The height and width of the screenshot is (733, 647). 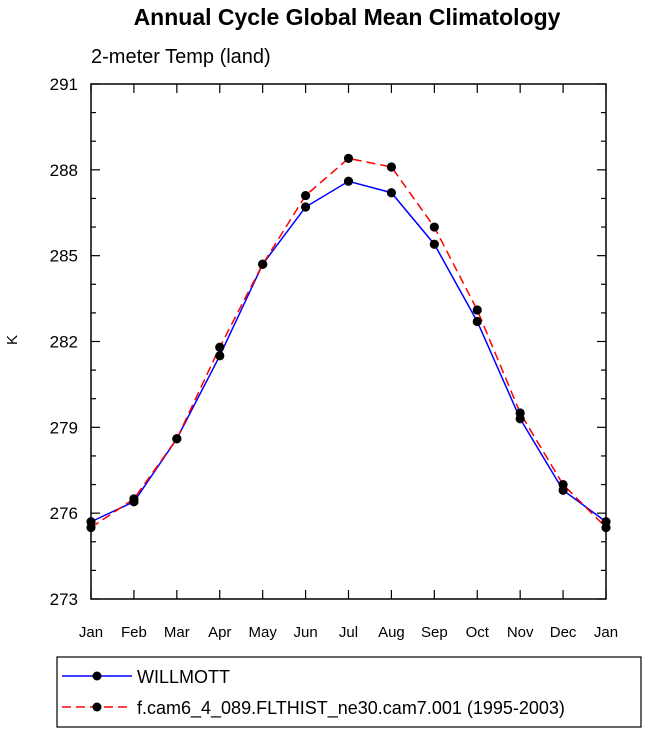 What do you see at coordinates (520, 632) in the screenshot?
I see `x-tick-label: Nov` at bounding box center [520, 632].